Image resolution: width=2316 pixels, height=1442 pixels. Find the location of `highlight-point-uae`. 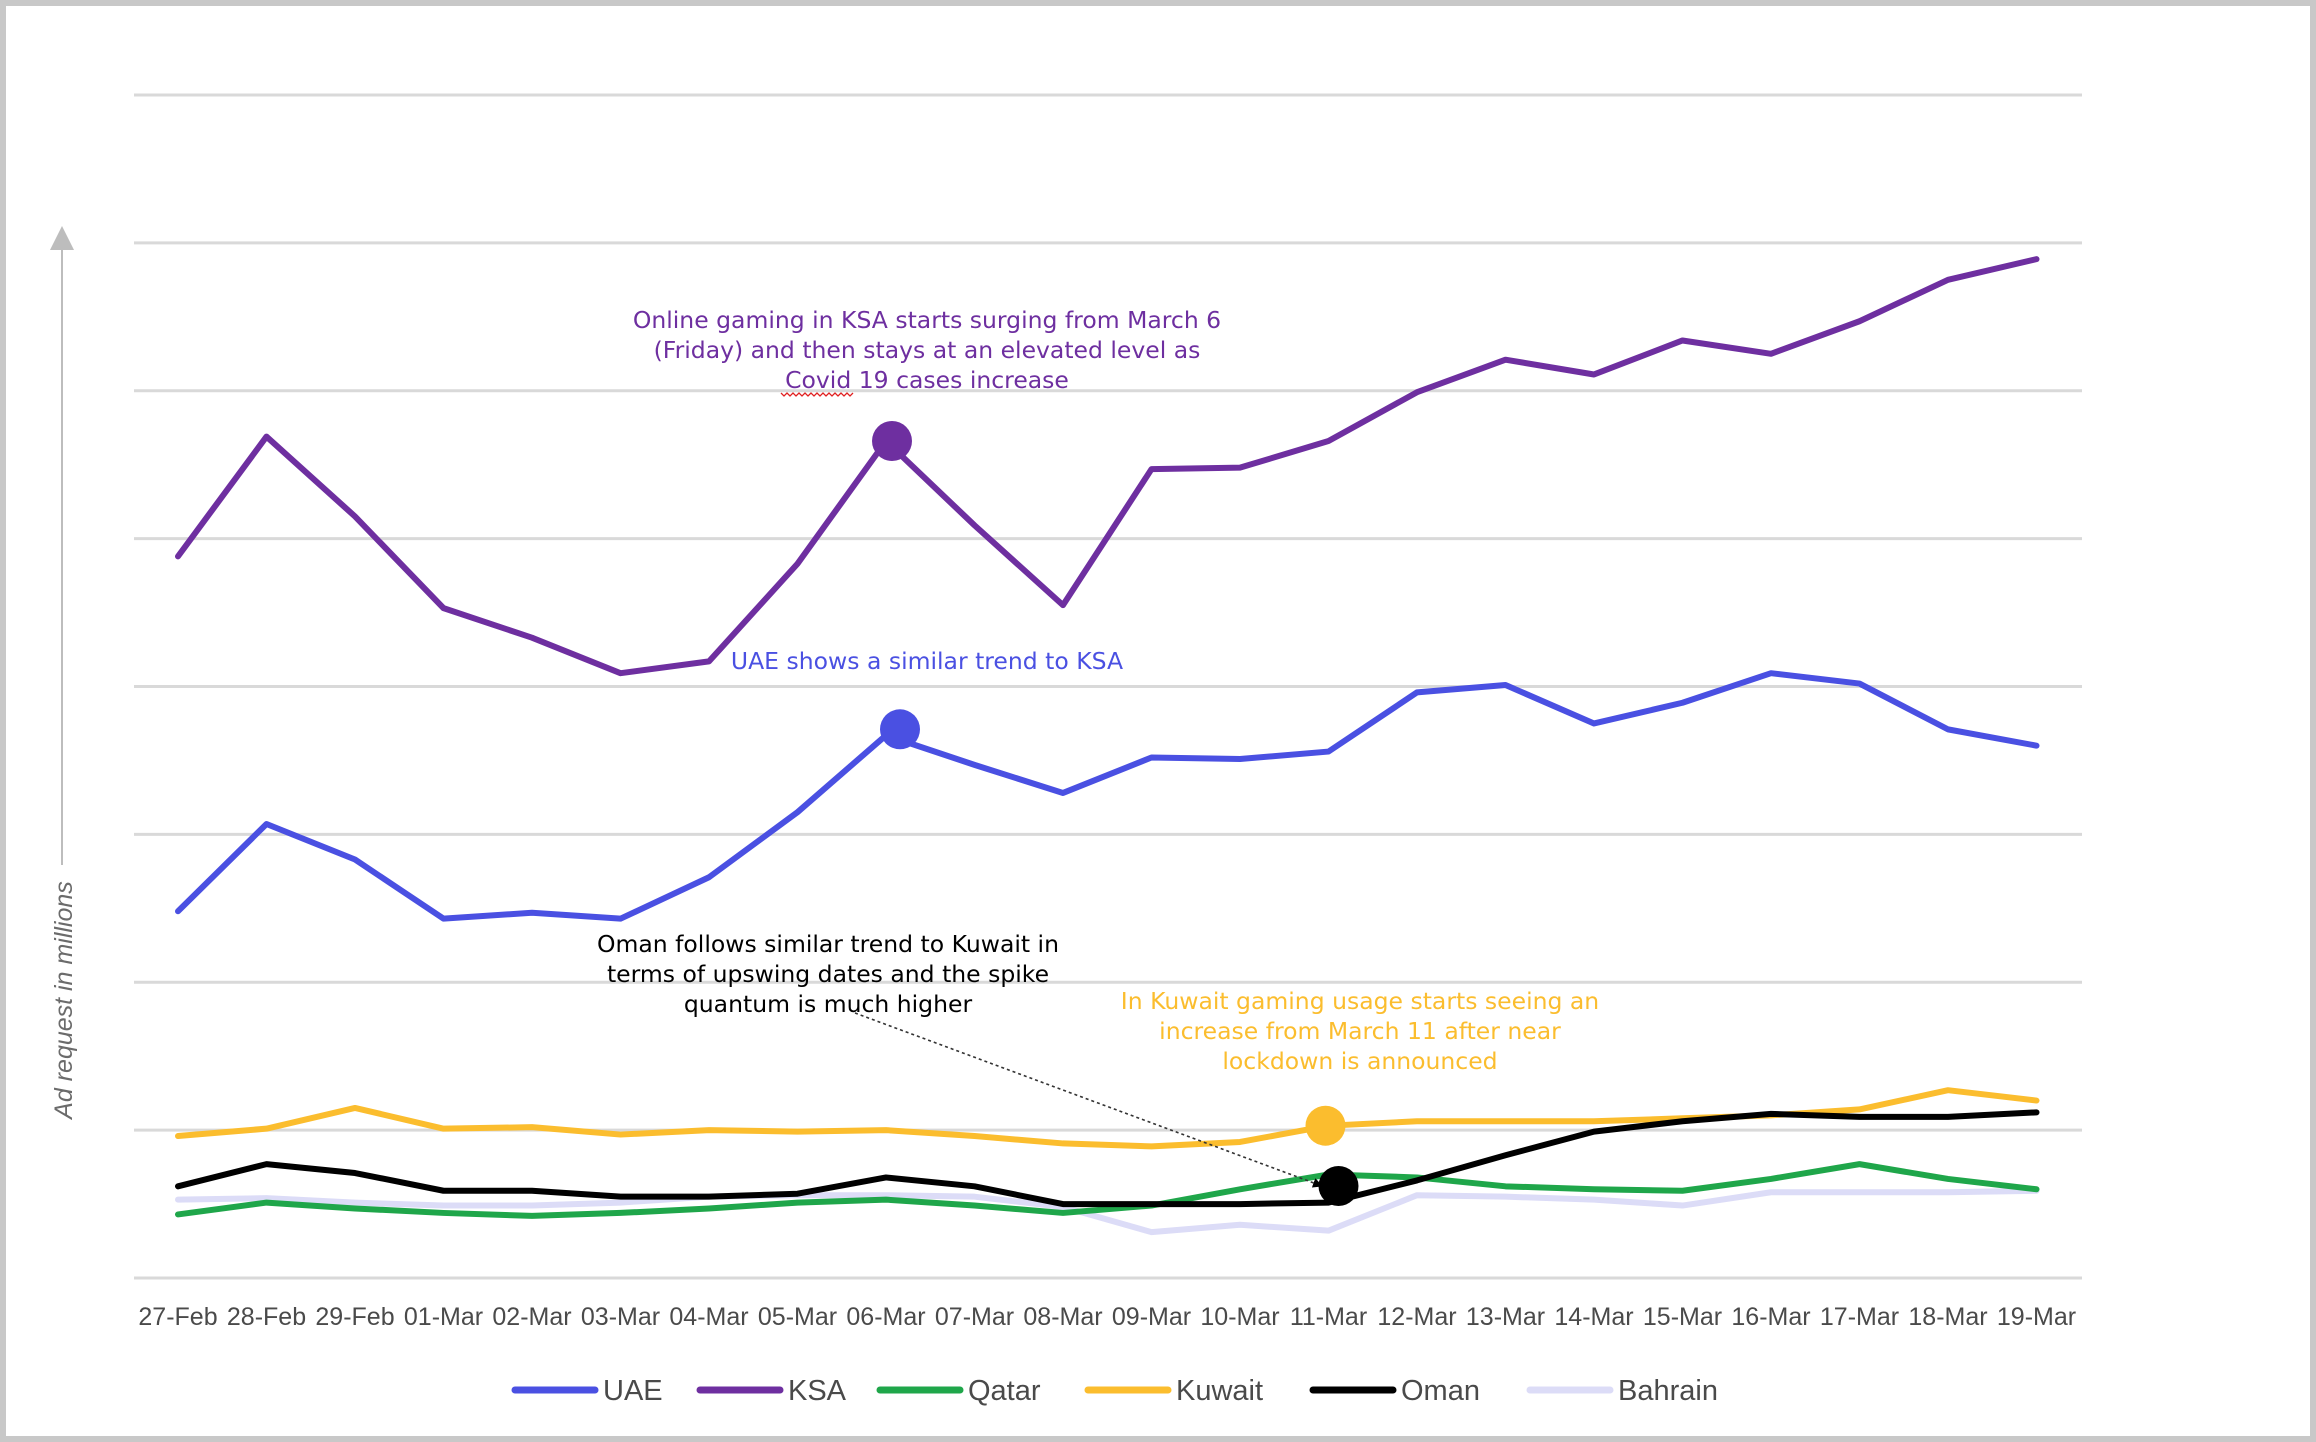

highlight-point-uae is located at coordinates (900, 729).